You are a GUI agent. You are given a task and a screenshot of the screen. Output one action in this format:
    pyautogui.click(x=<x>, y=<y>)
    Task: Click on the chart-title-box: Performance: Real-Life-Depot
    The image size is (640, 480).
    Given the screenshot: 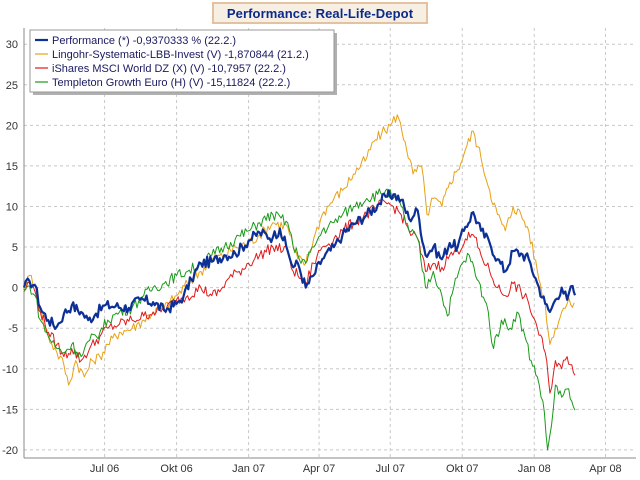 What is the action you would take?
    pyautogui.click(x=320, y=13)
    